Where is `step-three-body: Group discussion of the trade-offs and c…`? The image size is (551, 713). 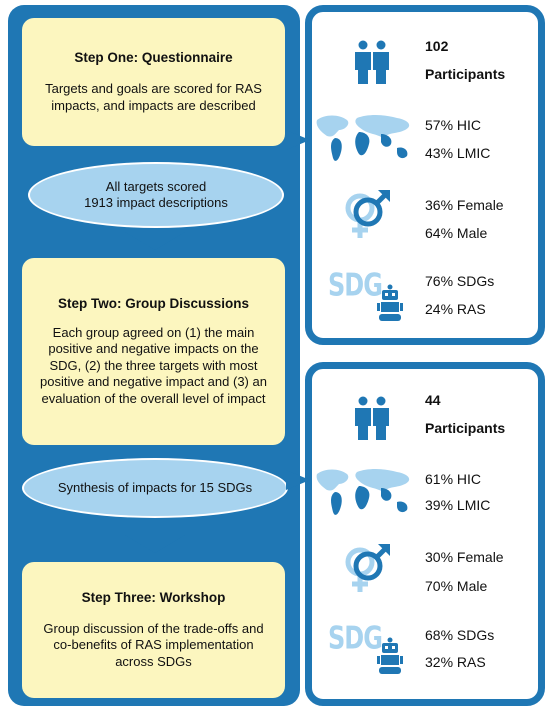
step-three-body: Group discussion of the trade-offs and c… is located at coordinates (153, 646).